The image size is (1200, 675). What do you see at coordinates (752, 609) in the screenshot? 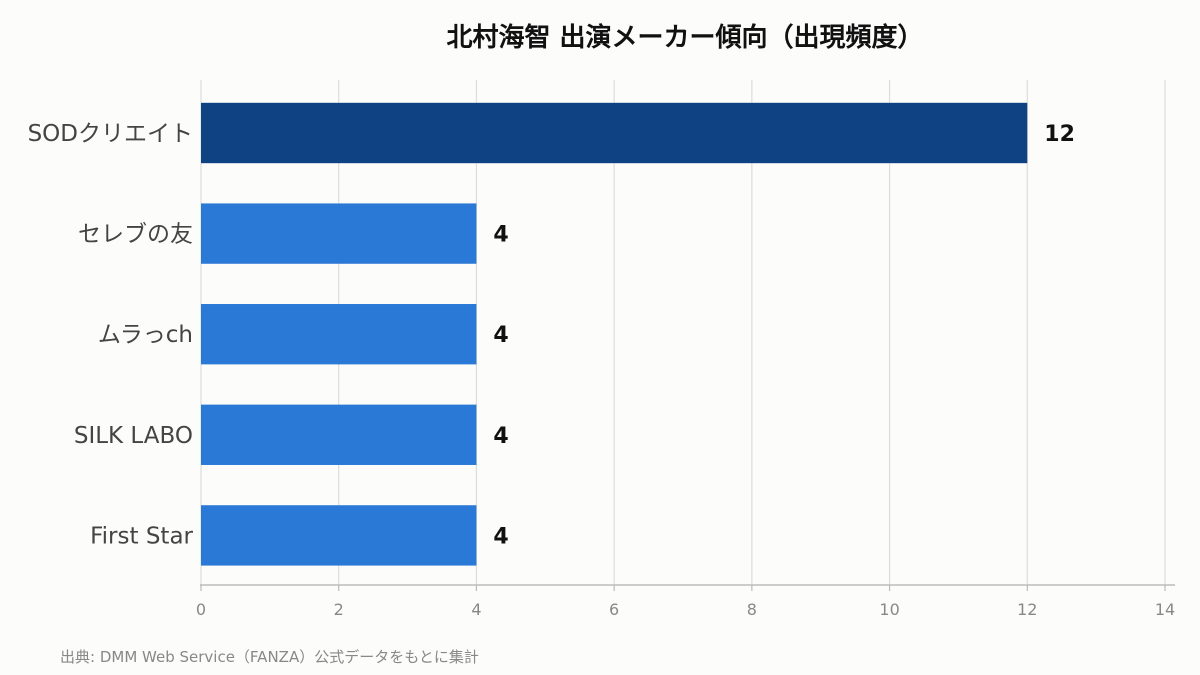
I see `x-tick-label: 8` at bounding box center [752, 609].